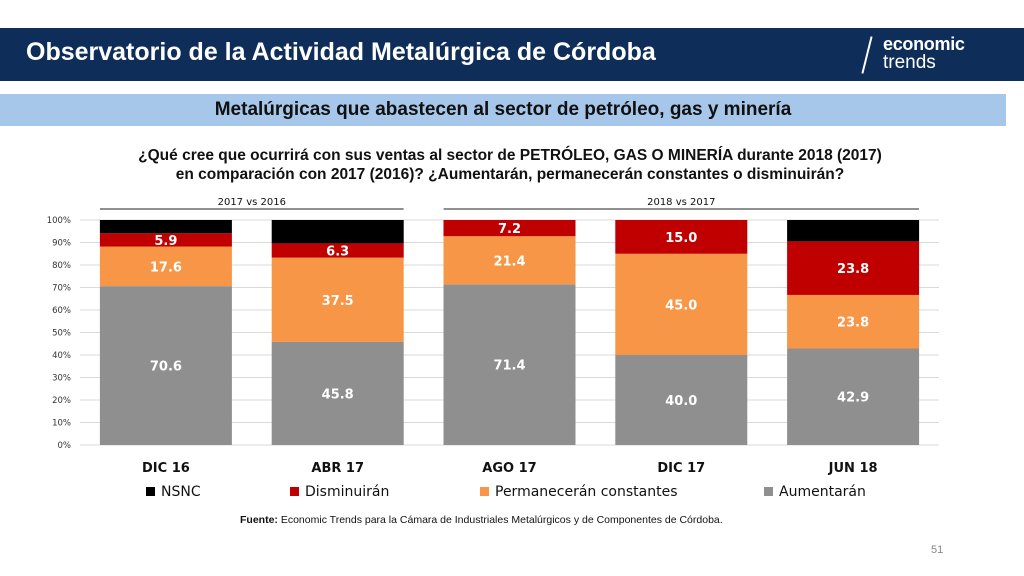  Describe the element at coordinates (61, 356) in the screenshot. I see `y-tick-label: 40%` at that location.